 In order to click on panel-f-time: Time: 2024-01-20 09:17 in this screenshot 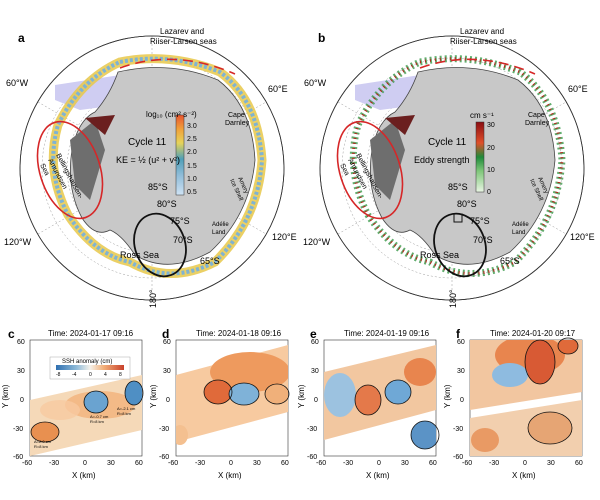, I will do `click(533, 333)`.